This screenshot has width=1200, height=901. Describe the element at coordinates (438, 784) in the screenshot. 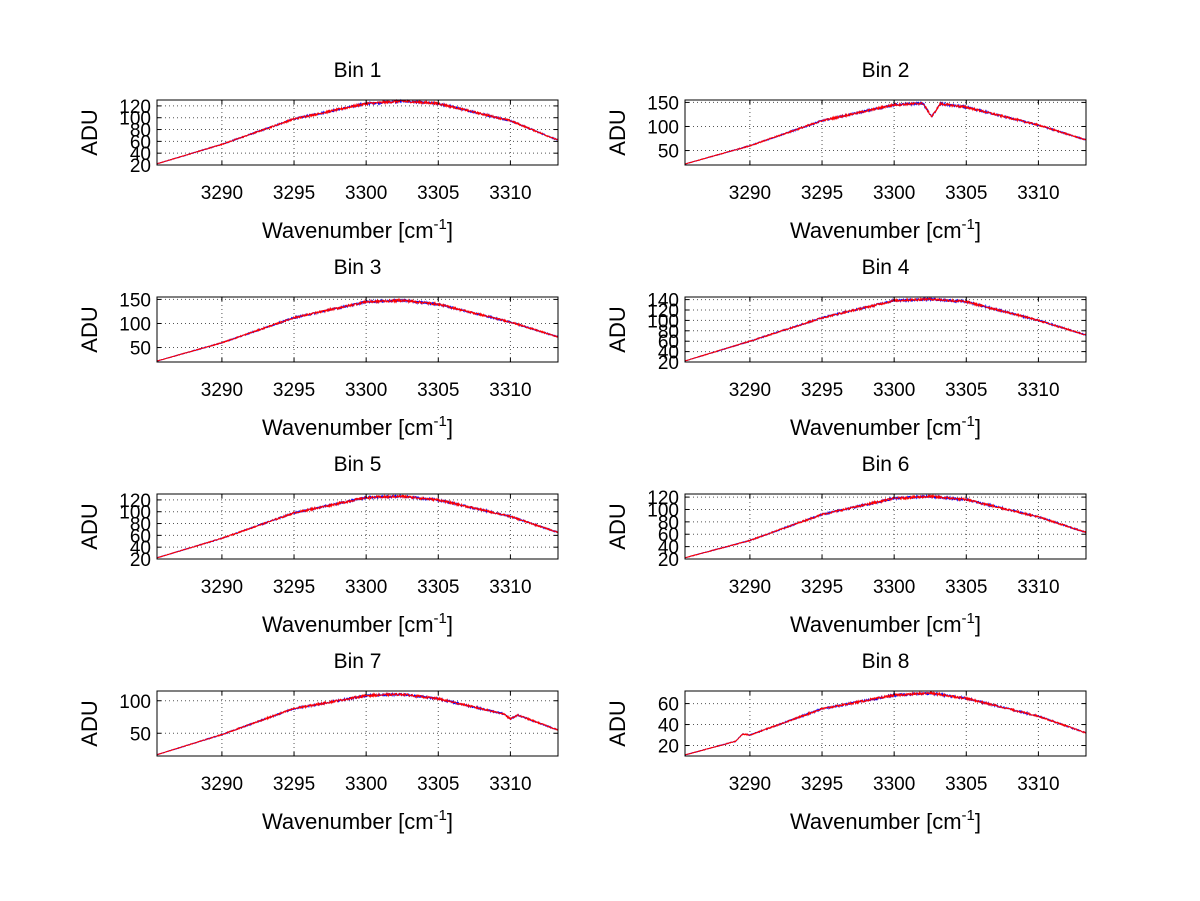

I see `chart-7-x-tick-label: 3305` at that location.